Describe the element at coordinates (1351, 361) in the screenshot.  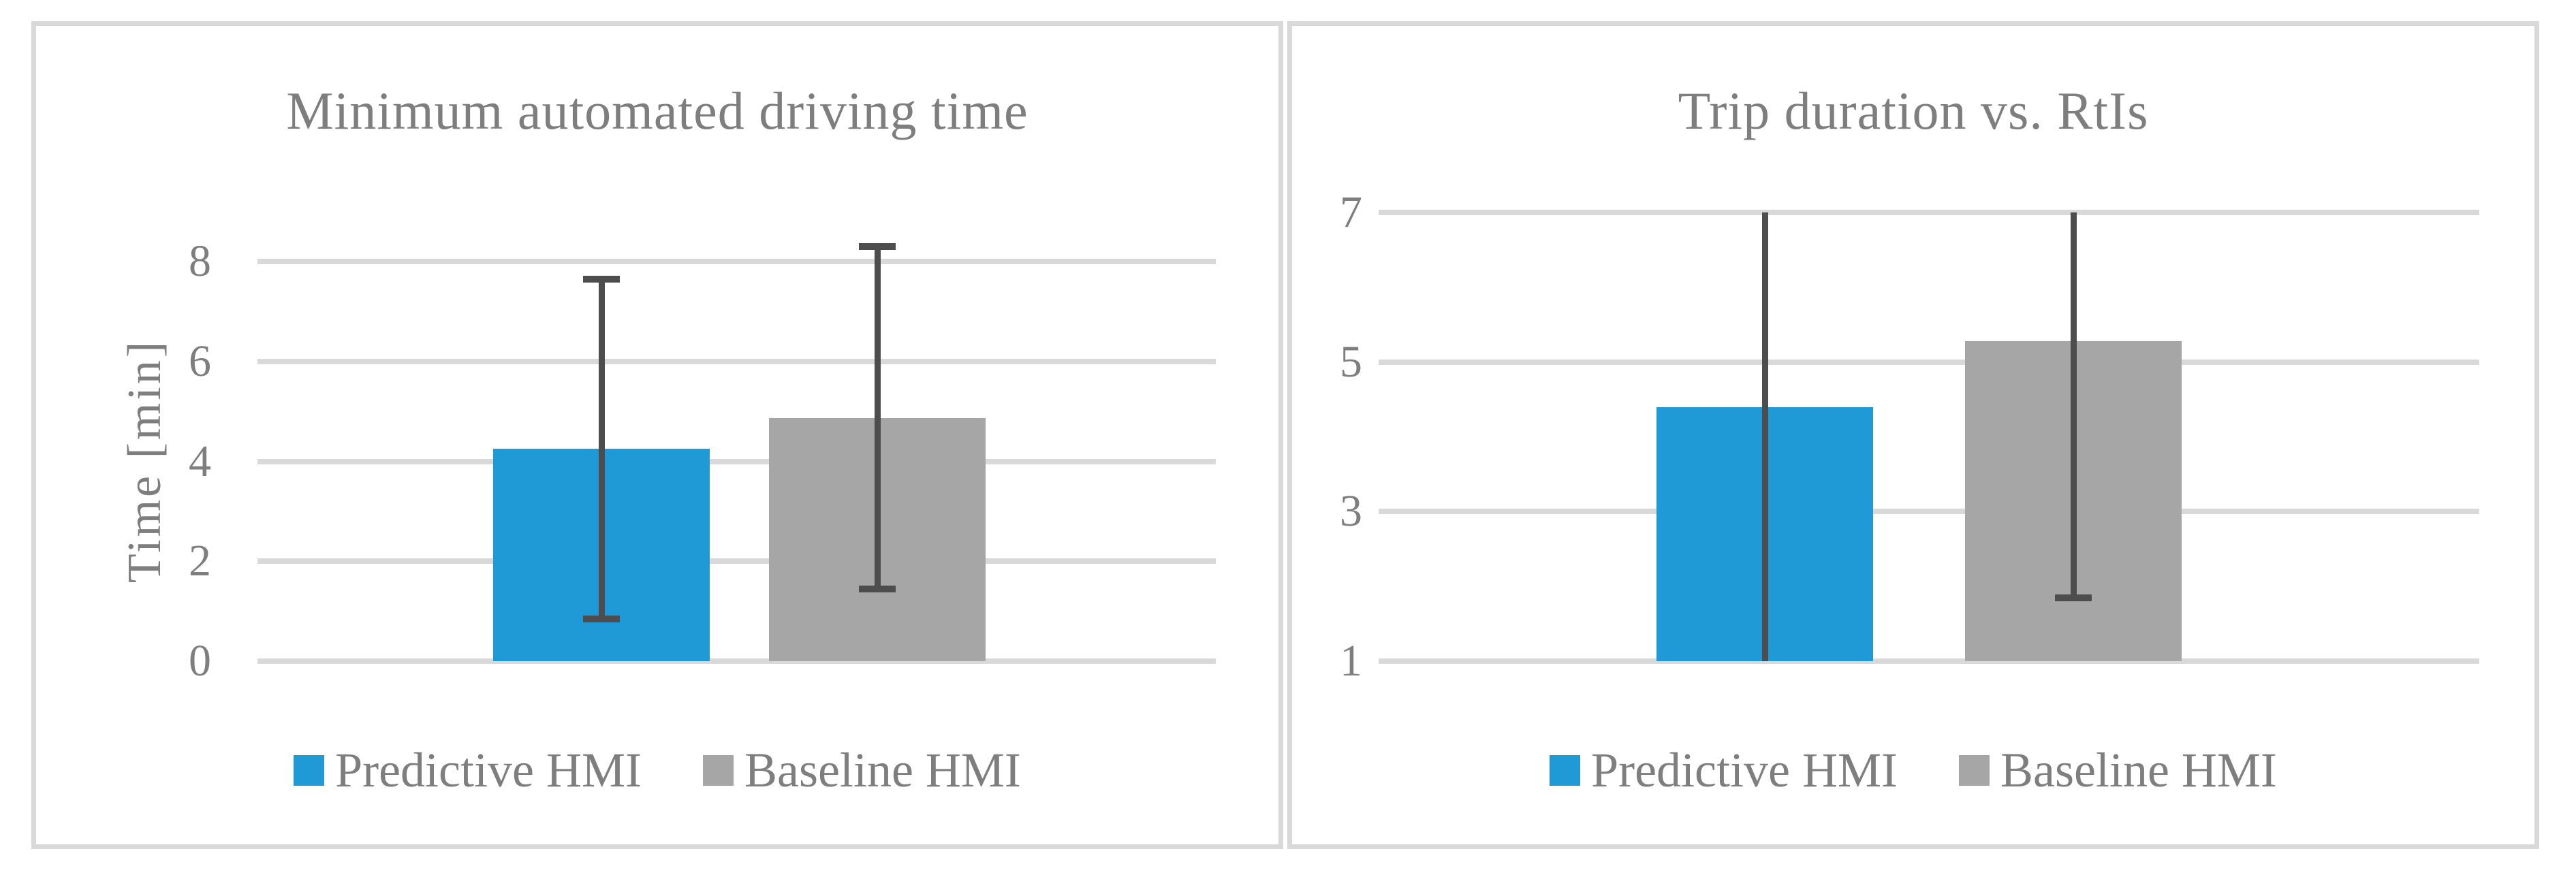
I see `y-tick-label-5: 5` at that location.